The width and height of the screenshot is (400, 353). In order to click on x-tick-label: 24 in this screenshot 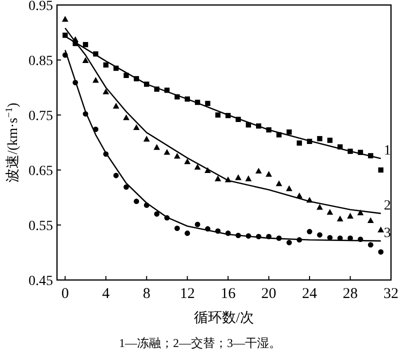, I will do `click(310, 294)`.